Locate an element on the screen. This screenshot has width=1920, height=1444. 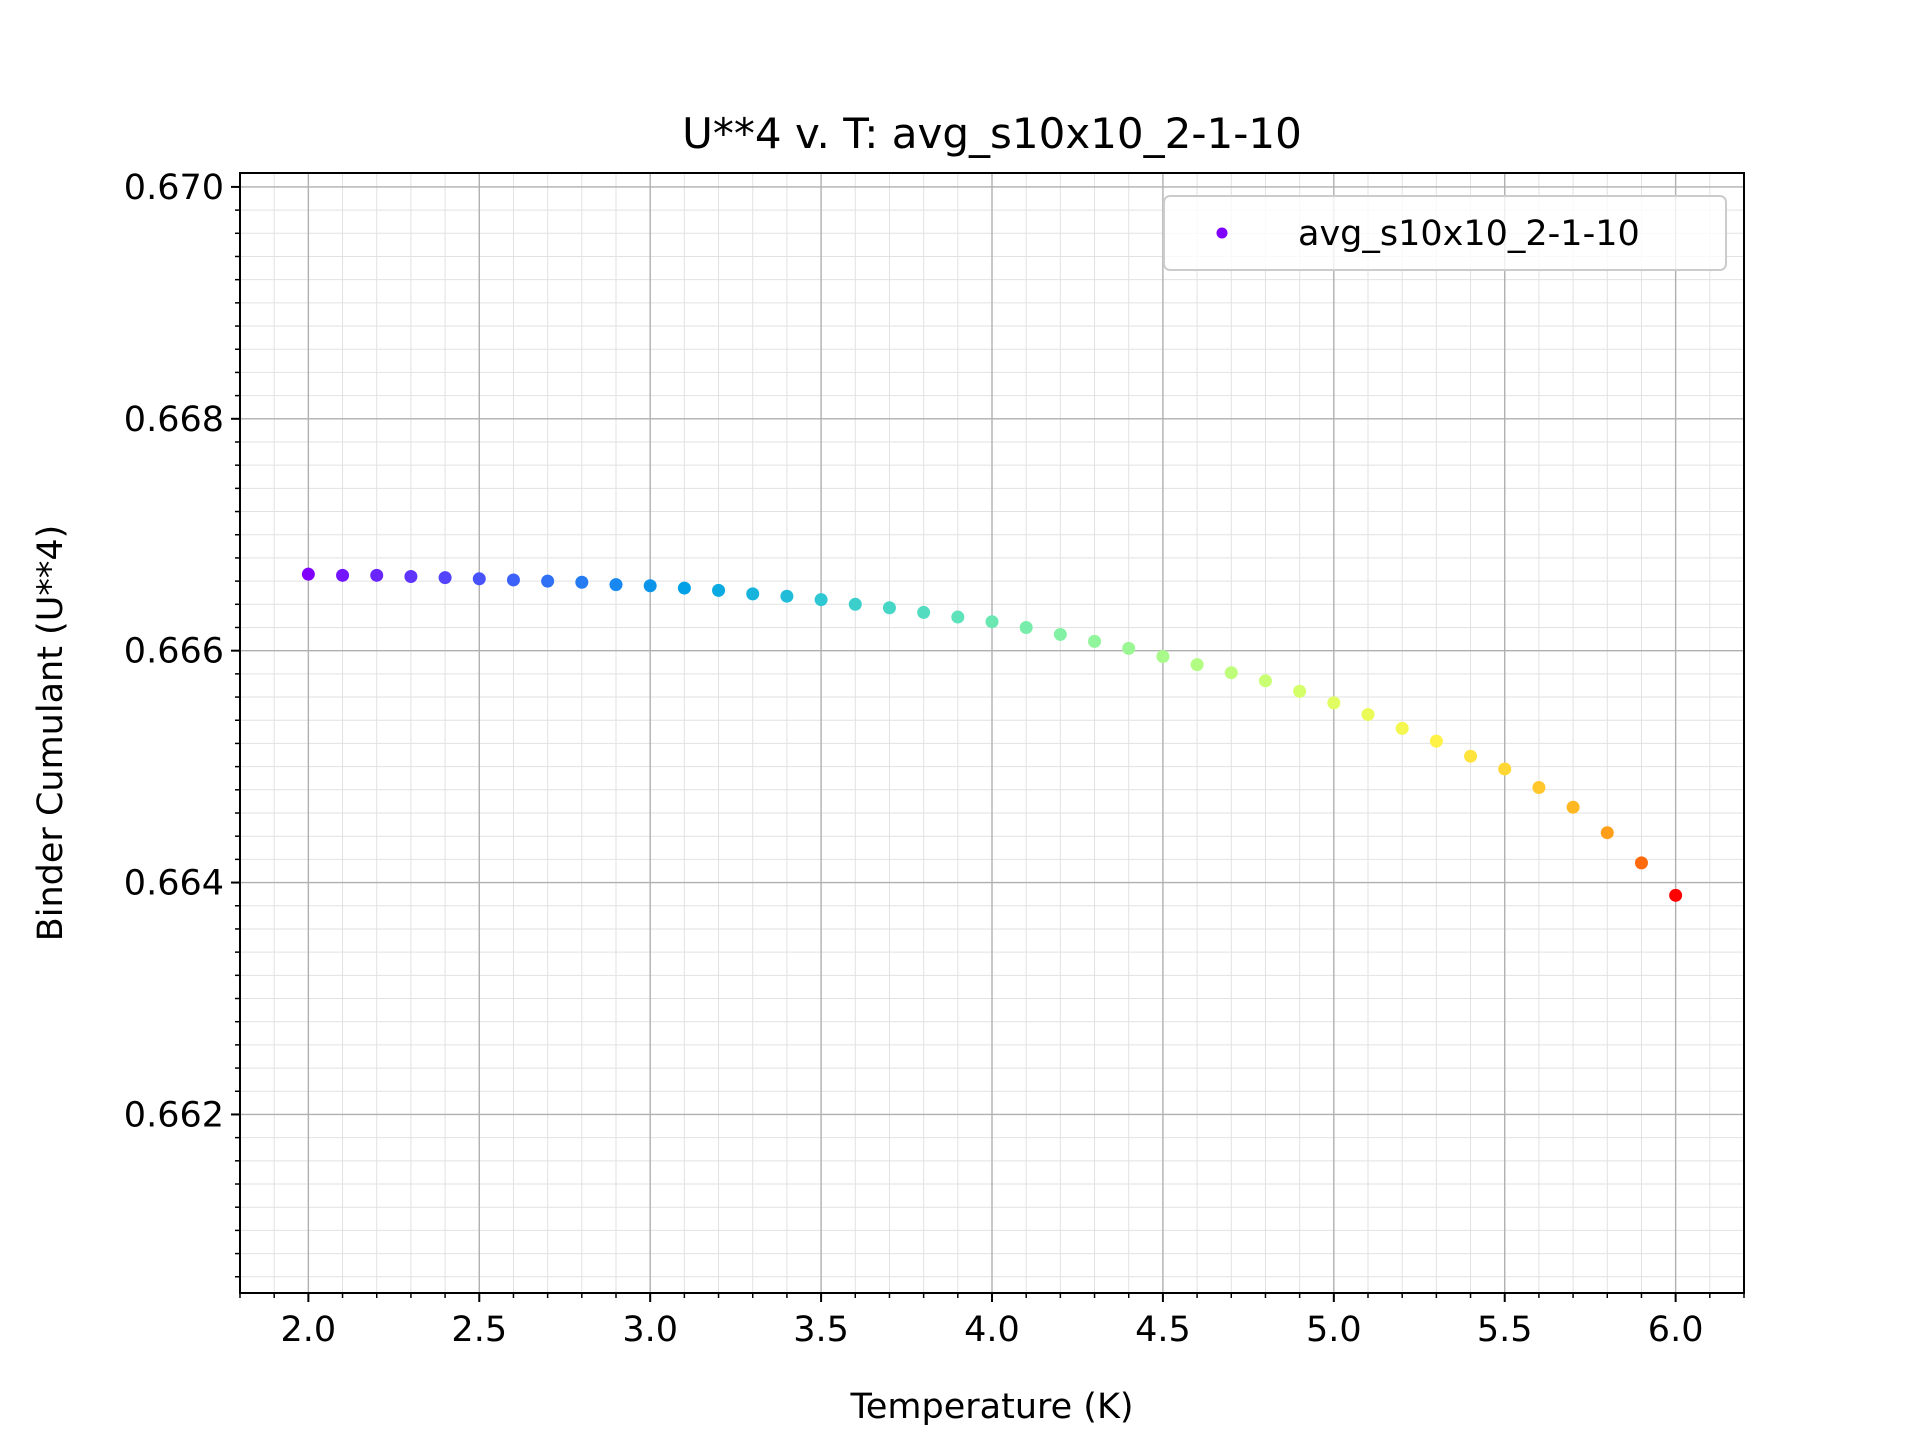
y-tick-label: 0.666 is located at coordinates (174, 652).